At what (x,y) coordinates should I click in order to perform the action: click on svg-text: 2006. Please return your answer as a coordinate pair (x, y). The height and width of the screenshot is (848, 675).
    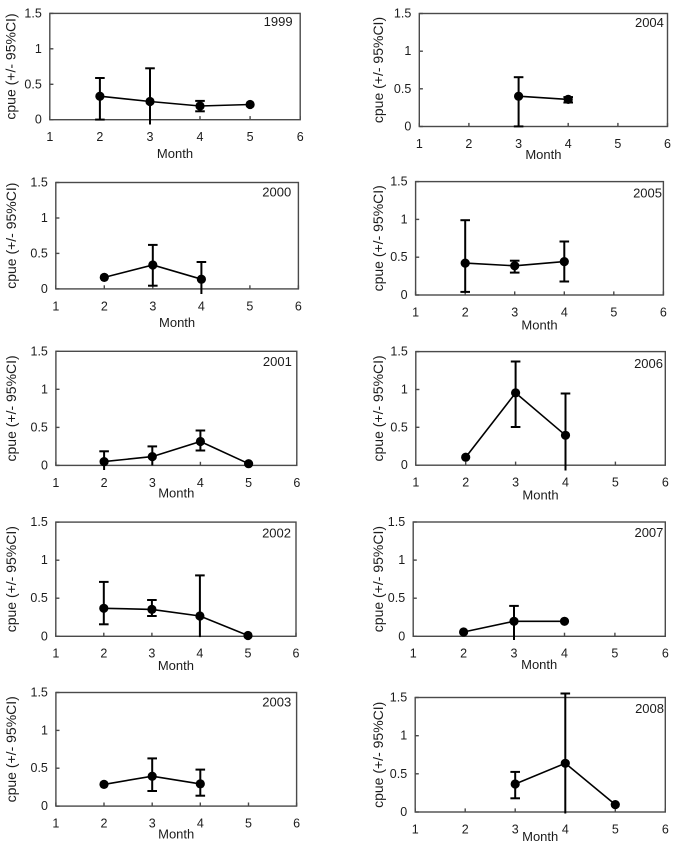
    Looking at the image, I should click on (648, 363).